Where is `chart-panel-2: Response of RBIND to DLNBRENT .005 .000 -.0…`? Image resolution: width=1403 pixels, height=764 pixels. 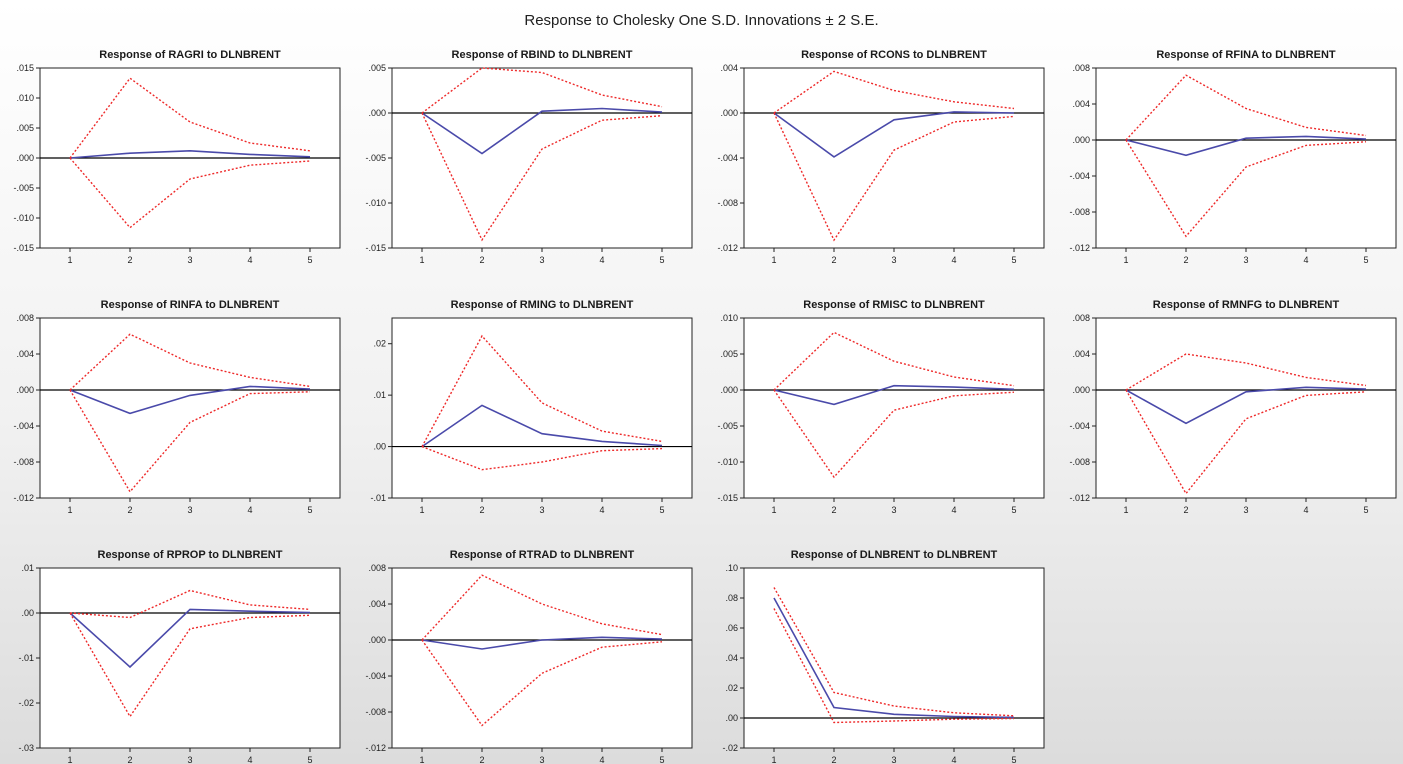 chart-panel-2: Response of RBIND to DLNBRENT .005 .000 -.0… is located at coordinates (529, 157).